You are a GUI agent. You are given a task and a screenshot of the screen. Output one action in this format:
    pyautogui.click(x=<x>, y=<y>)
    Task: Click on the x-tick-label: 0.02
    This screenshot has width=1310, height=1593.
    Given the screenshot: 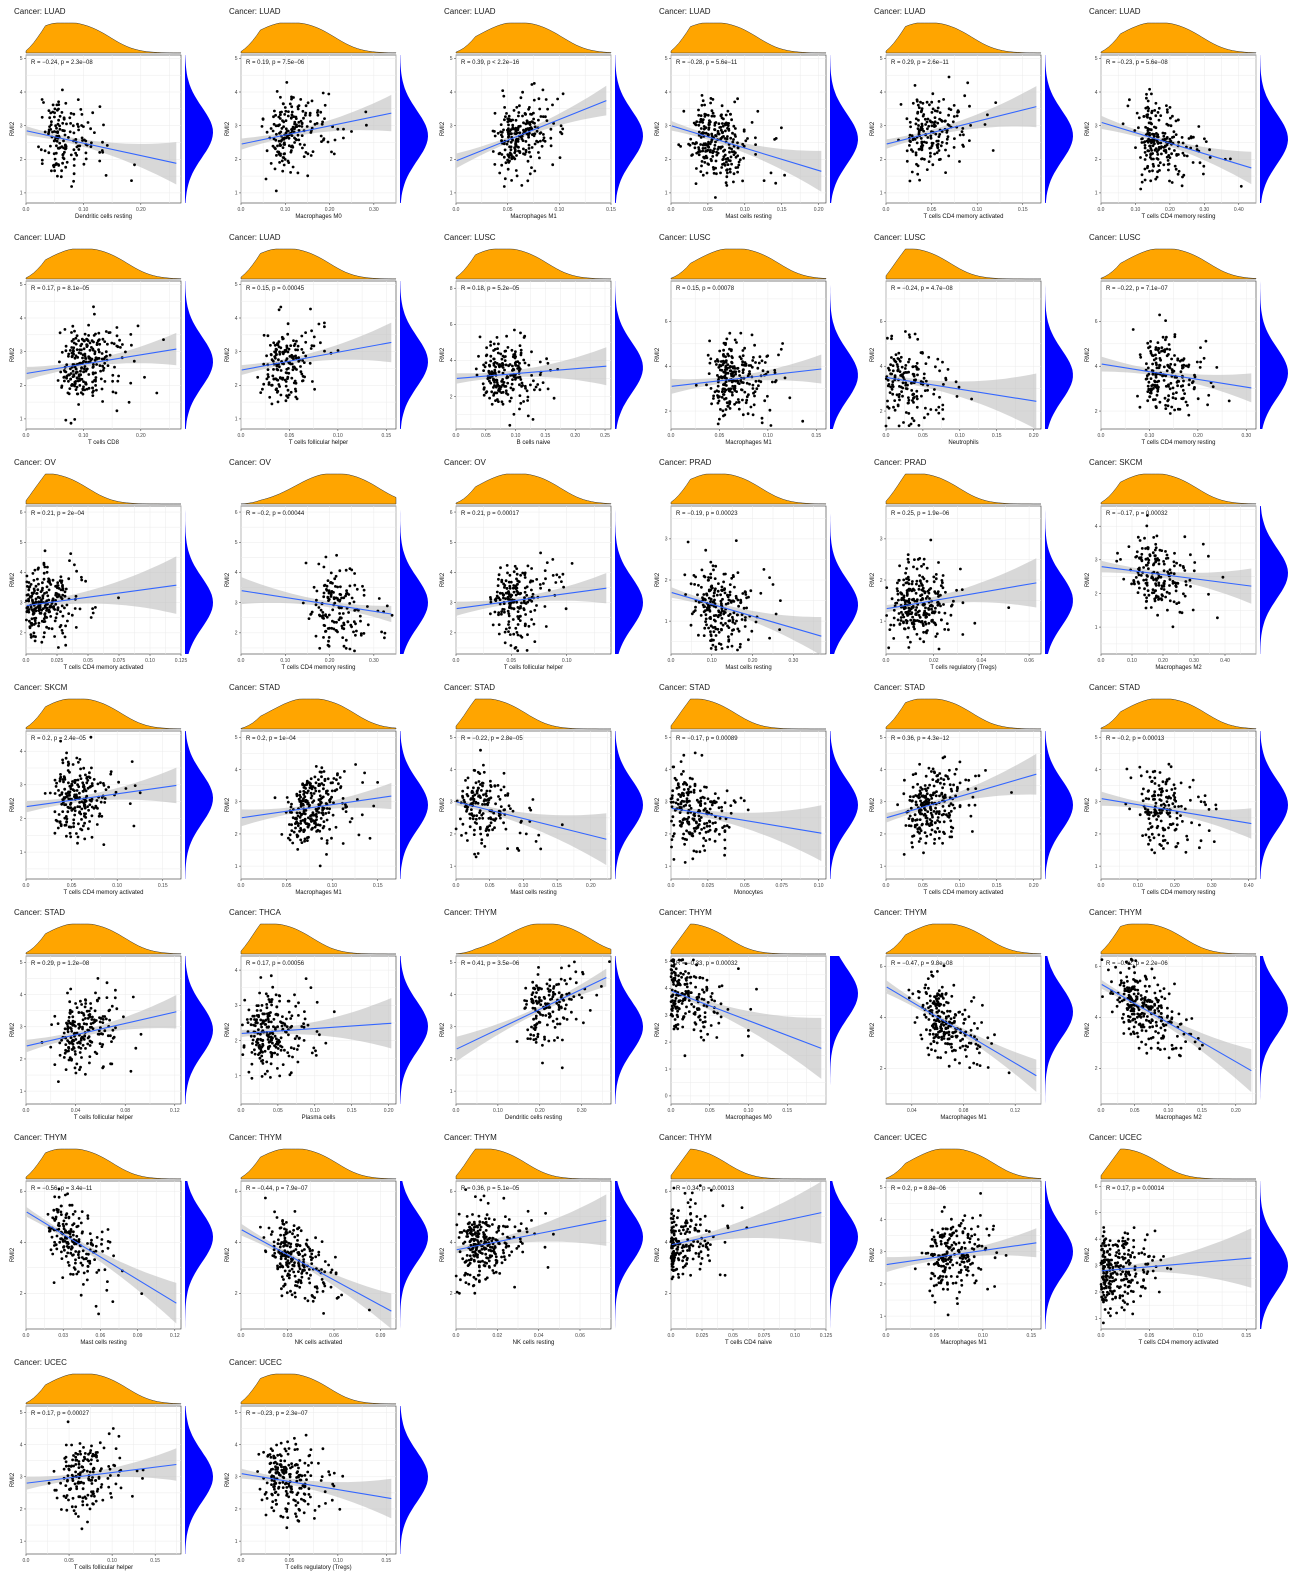 What is the action you would take?
    pyautogui.click(x=934, y=661)
    